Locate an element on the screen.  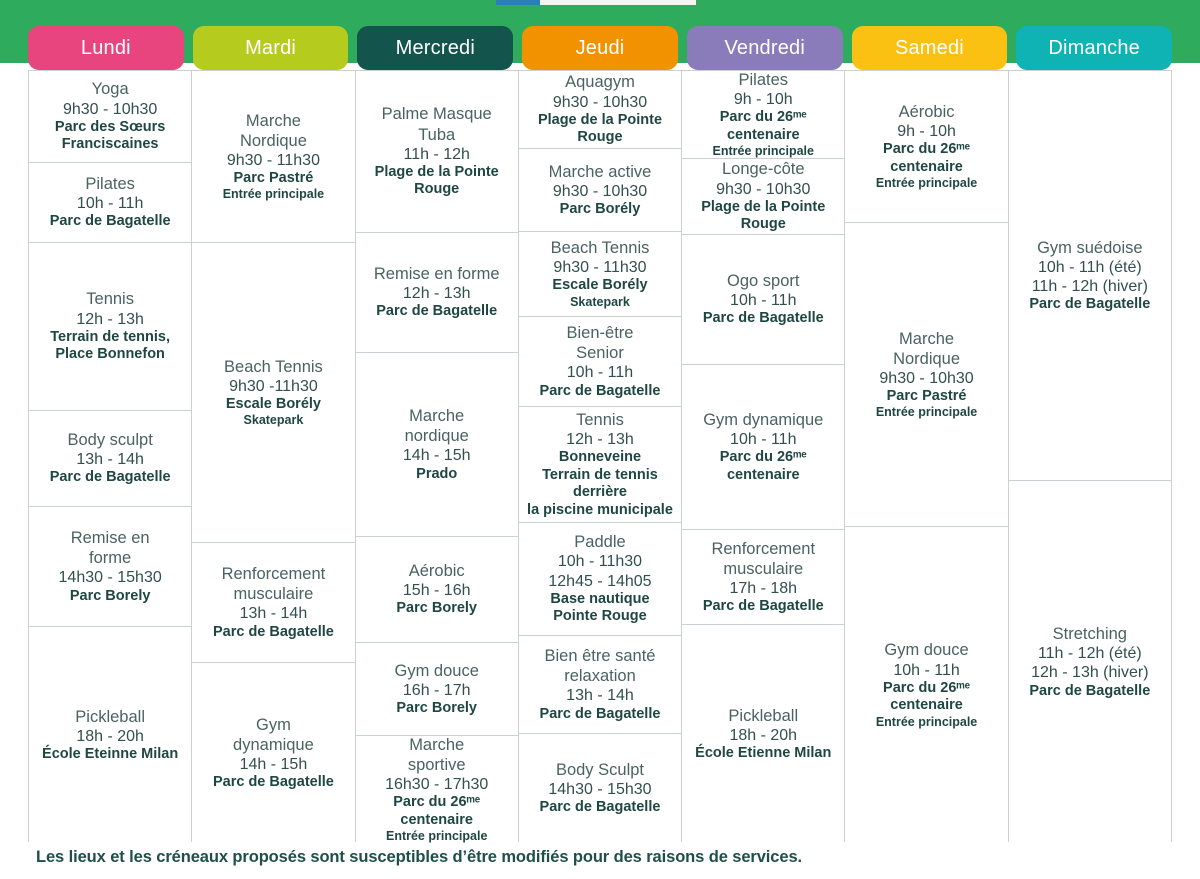
activity-cell: Gym douce 16h - 17h Parc Borely is located at coordinates (436, 689).